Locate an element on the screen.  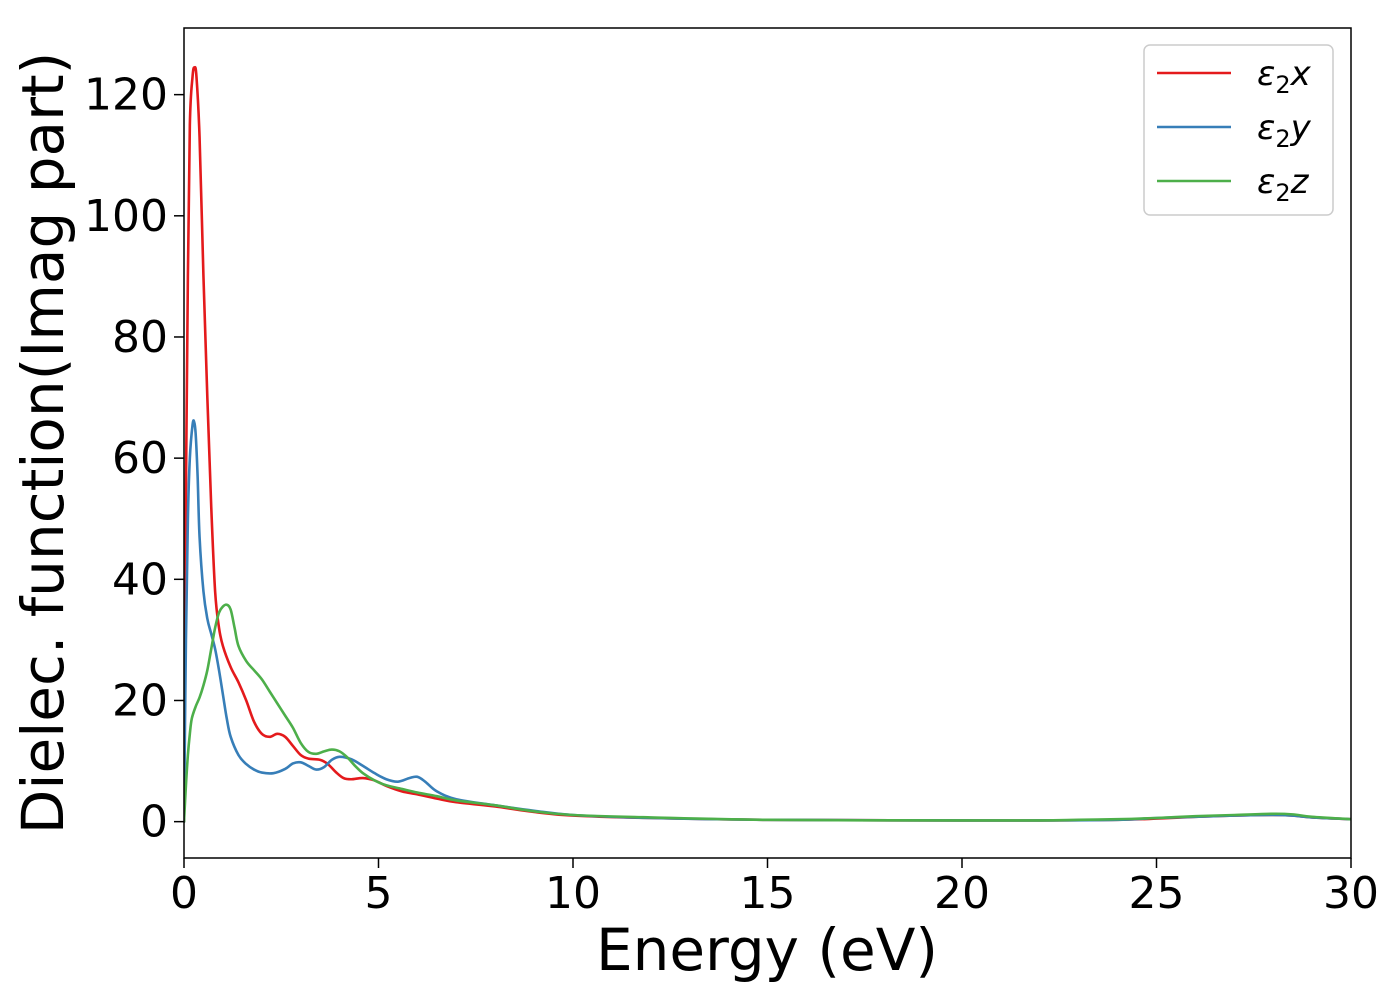
y-axis: 0 20 40 60 80 100 120 is located at coordinates (134, 459).